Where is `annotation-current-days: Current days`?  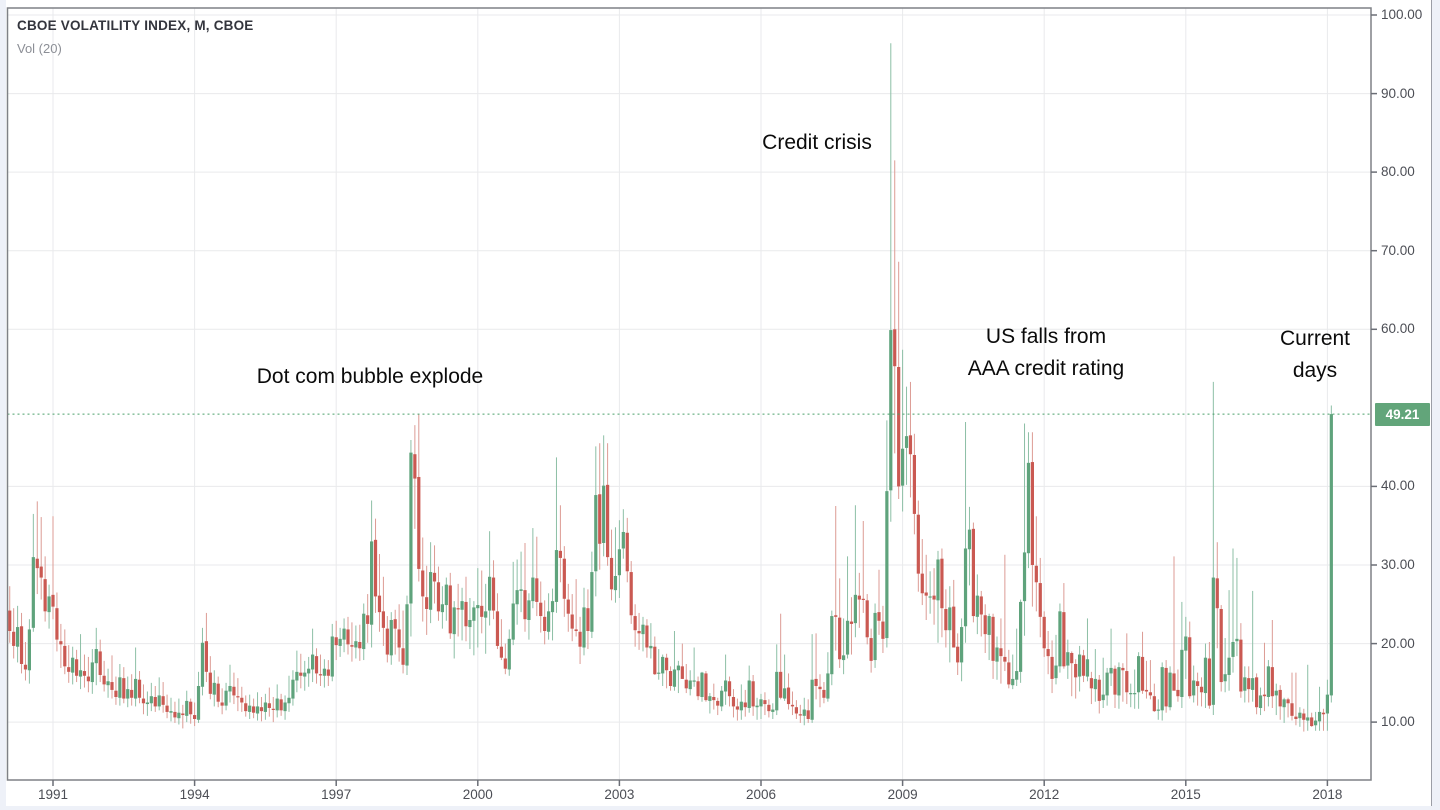 annotation-current-days: Current days is located at coordinates (1315, 354).